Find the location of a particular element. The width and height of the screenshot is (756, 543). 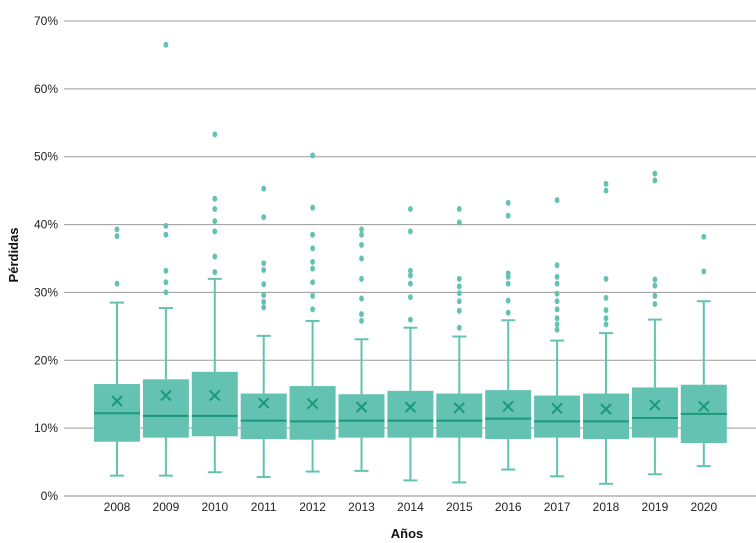

x-tick-label: 2017 is located at coordinates (557, 507).